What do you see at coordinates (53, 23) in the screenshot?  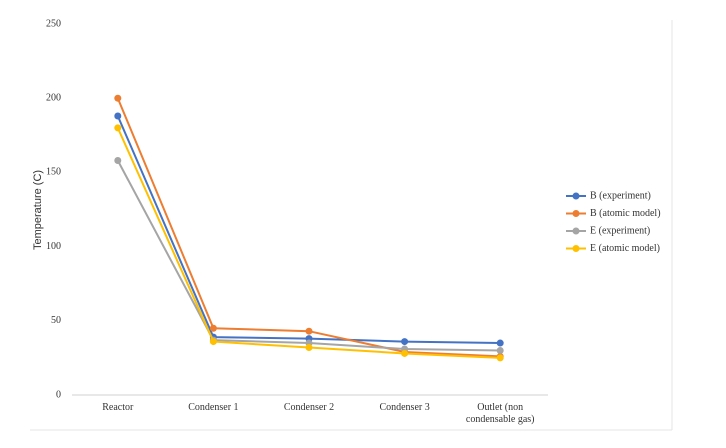 I see `y-tick-label: 250` at bounding box center [53, 23].